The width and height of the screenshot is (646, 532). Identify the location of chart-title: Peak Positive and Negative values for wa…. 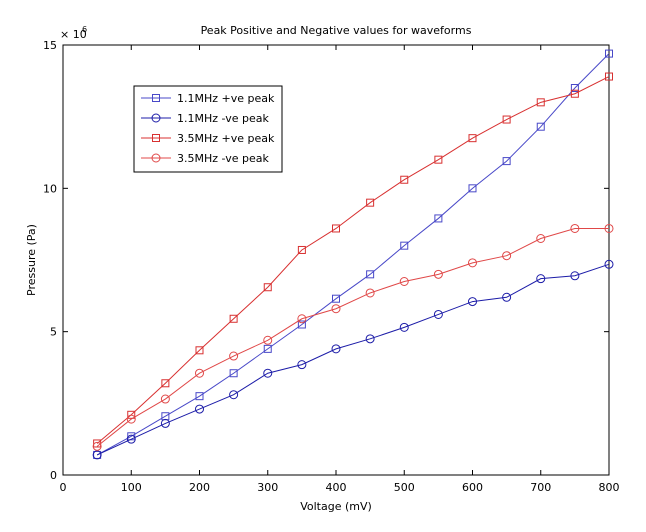
(336, 30).